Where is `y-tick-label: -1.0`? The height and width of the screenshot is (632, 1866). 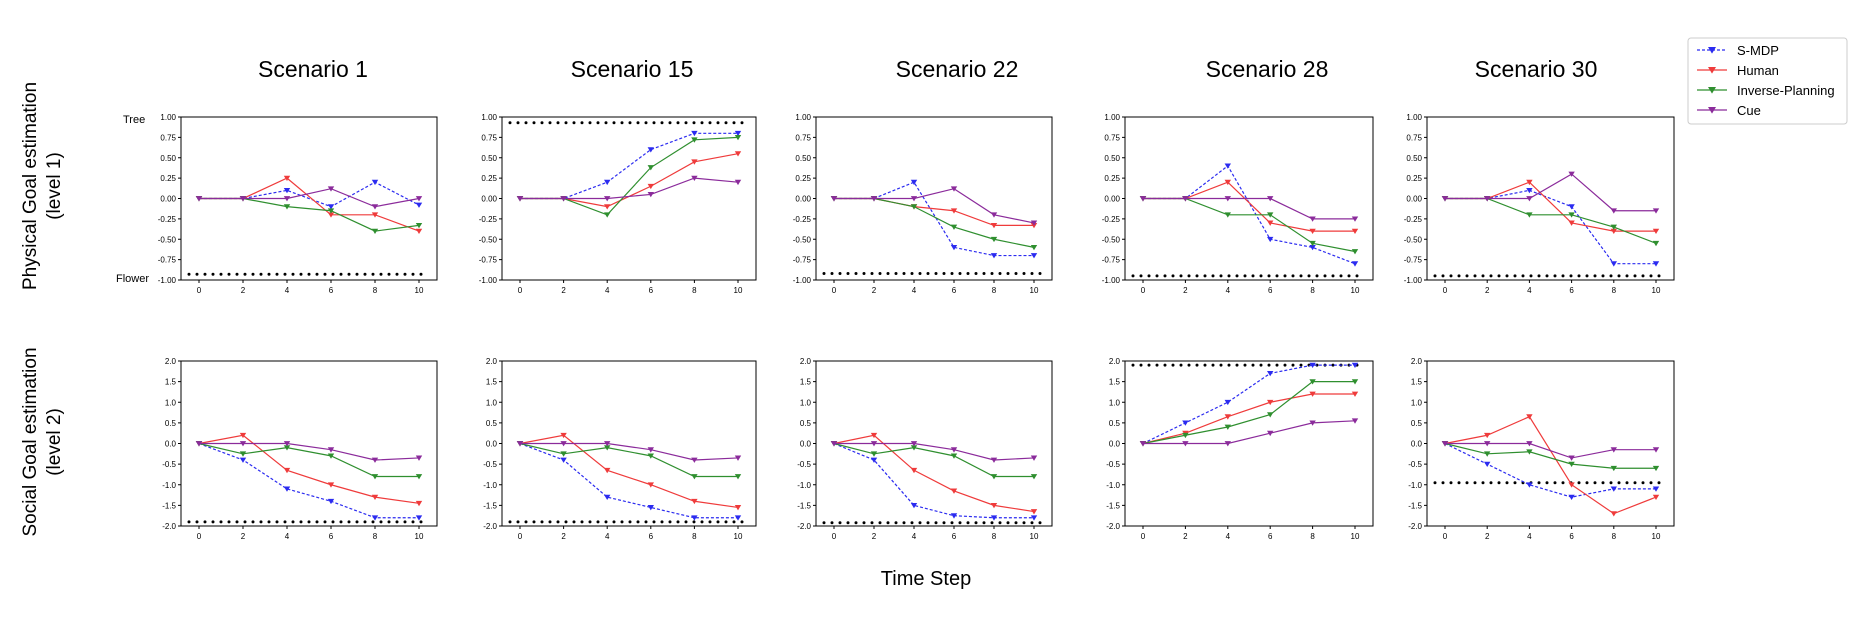
y-tick-label: -1.0 is located at coordinates (1415, 485).